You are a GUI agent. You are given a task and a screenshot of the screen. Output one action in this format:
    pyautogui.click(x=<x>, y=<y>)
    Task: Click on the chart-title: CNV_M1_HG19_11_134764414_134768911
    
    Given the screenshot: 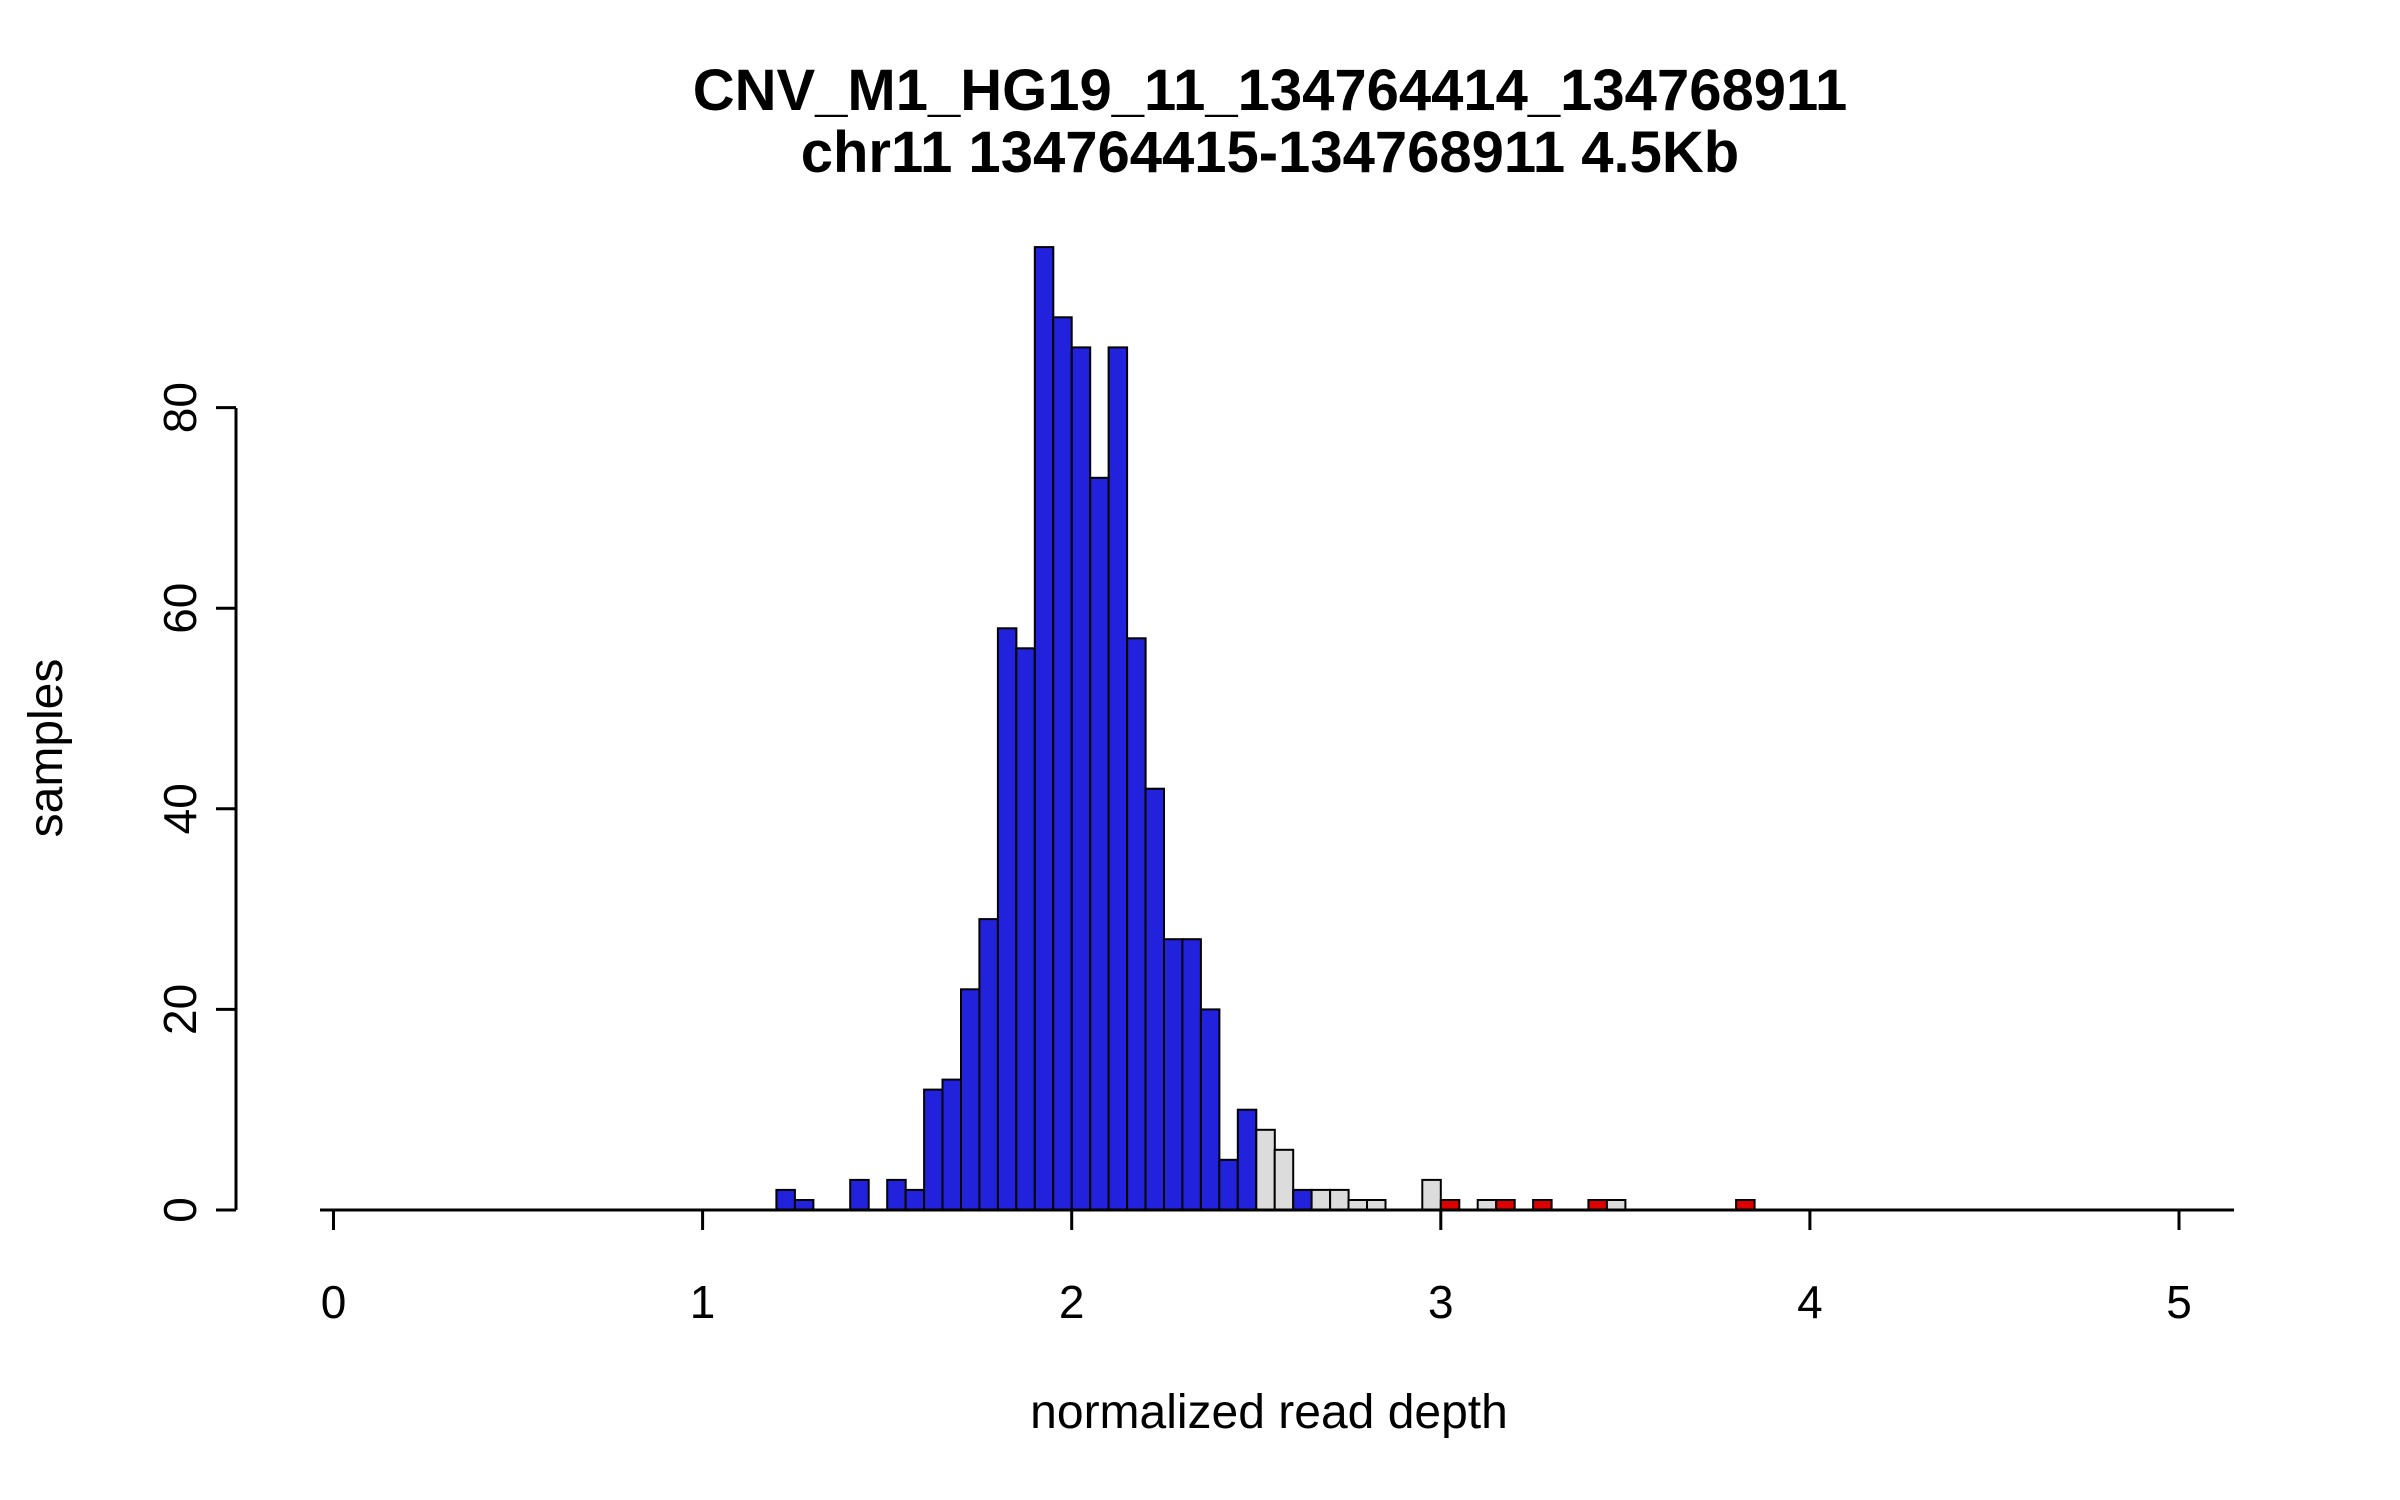 What is the action you would take?
    pyautogui.click(x=1270, y=90)
    